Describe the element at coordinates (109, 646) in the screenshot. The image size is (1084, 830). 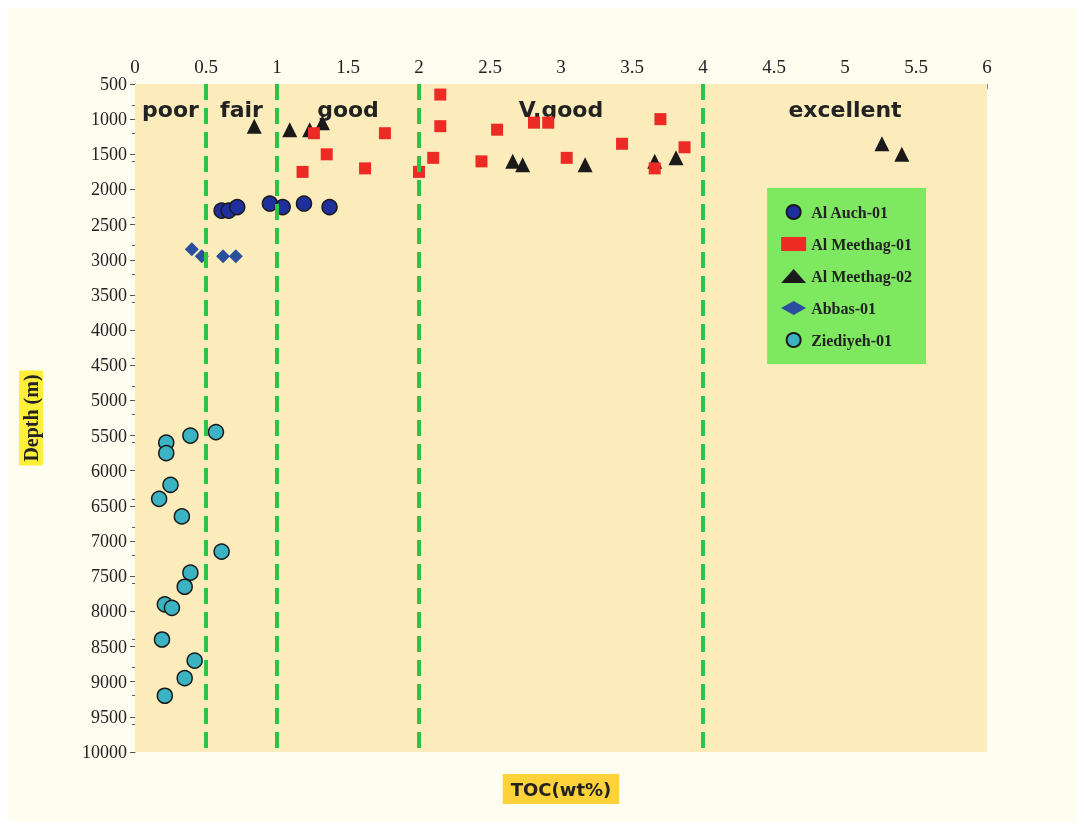
I see `y-tick-label: 8500` at that location.